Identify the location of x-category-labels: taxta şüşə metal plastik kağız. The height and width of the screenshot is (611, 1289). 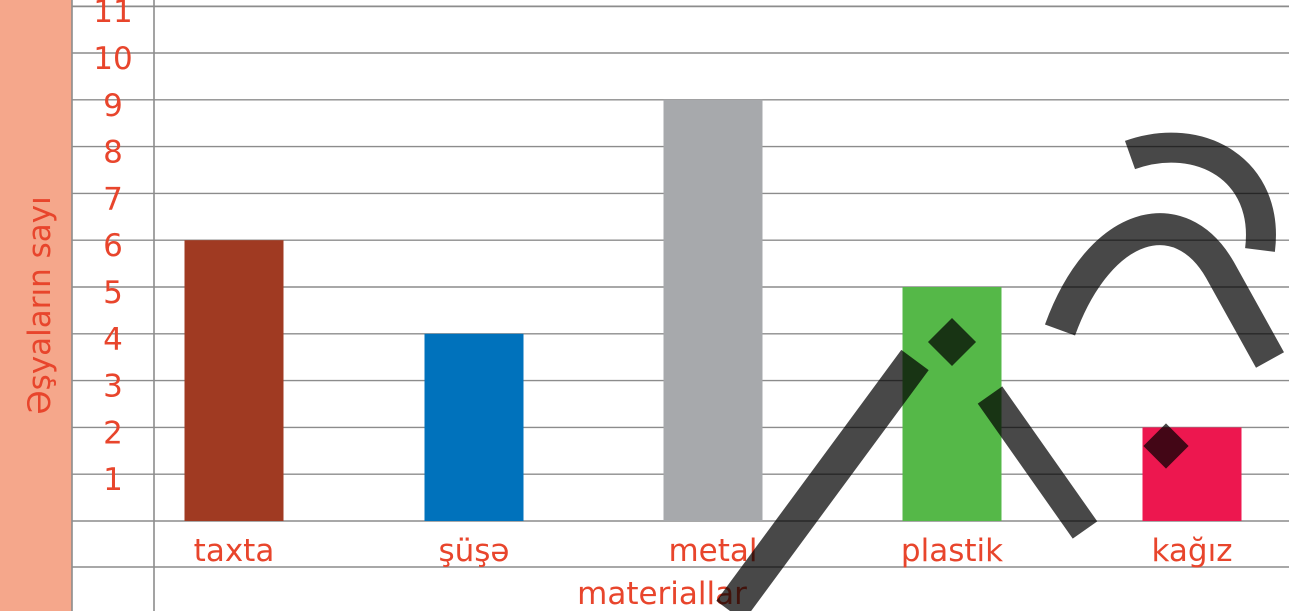
(713, 551).